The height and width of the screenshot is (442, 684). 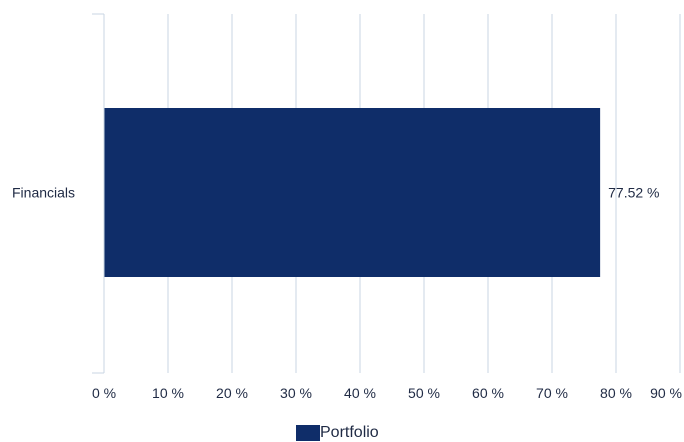 I want to click on x-tick-label-30: 30 %, so click(x=296, y=393).